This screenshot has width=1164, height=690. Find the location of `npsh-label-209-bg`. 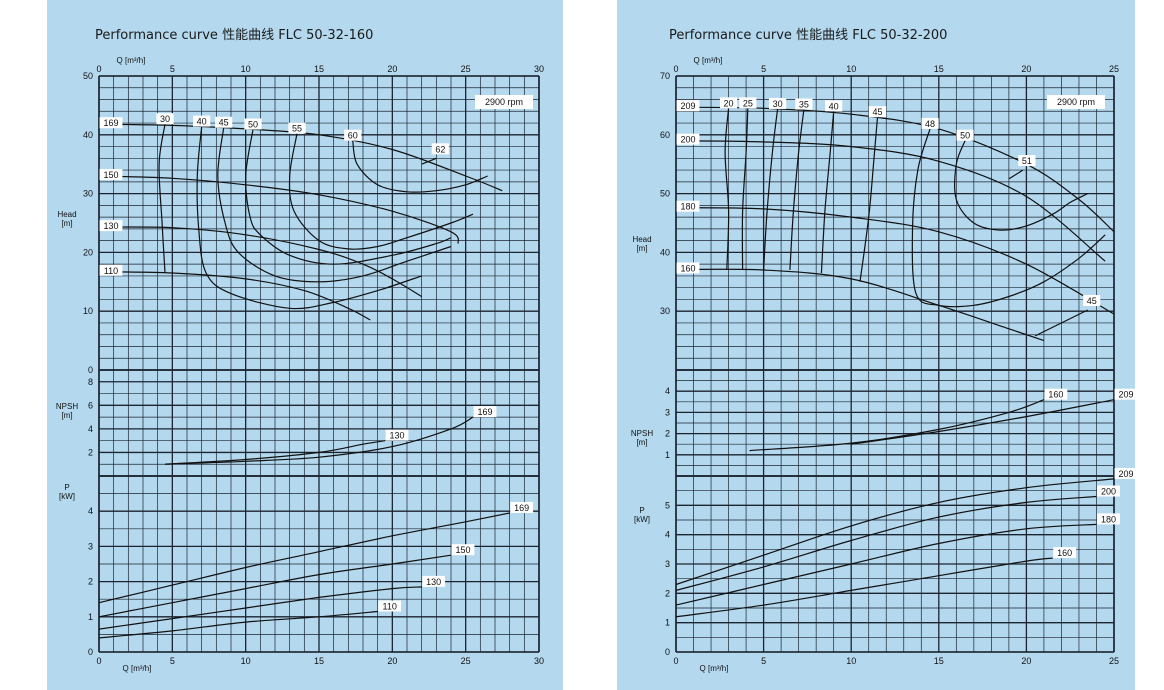

npsh-label-209-bg is located at coordinates (1124, 394).